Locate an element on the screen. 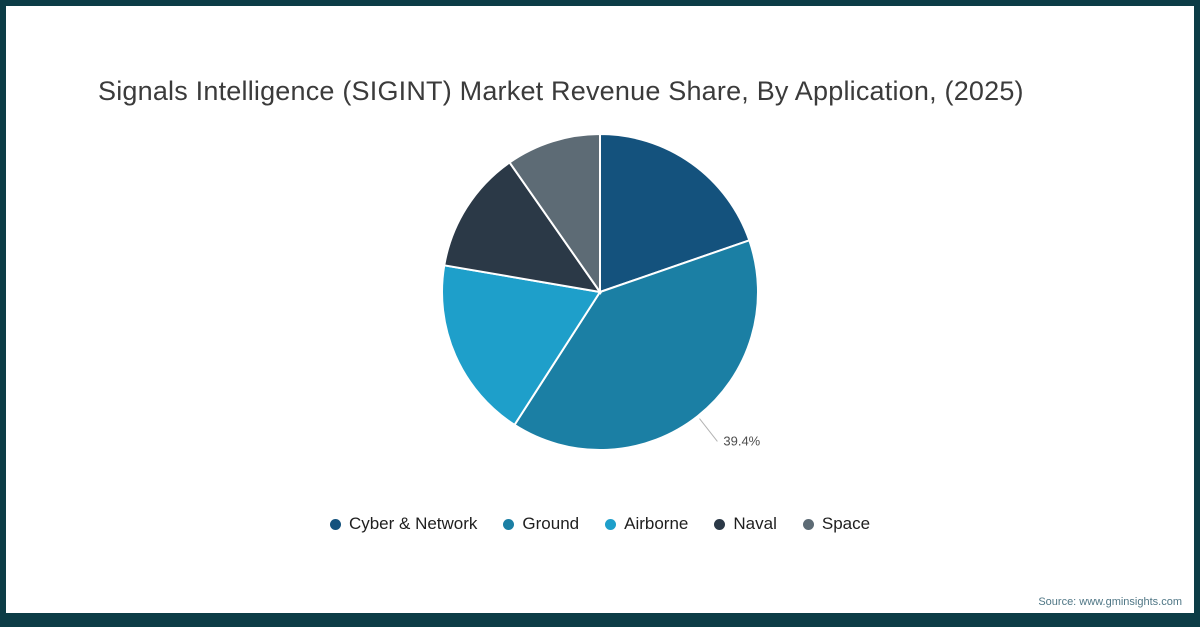  legend-item-space: Space is located at coordinates (836, 524).